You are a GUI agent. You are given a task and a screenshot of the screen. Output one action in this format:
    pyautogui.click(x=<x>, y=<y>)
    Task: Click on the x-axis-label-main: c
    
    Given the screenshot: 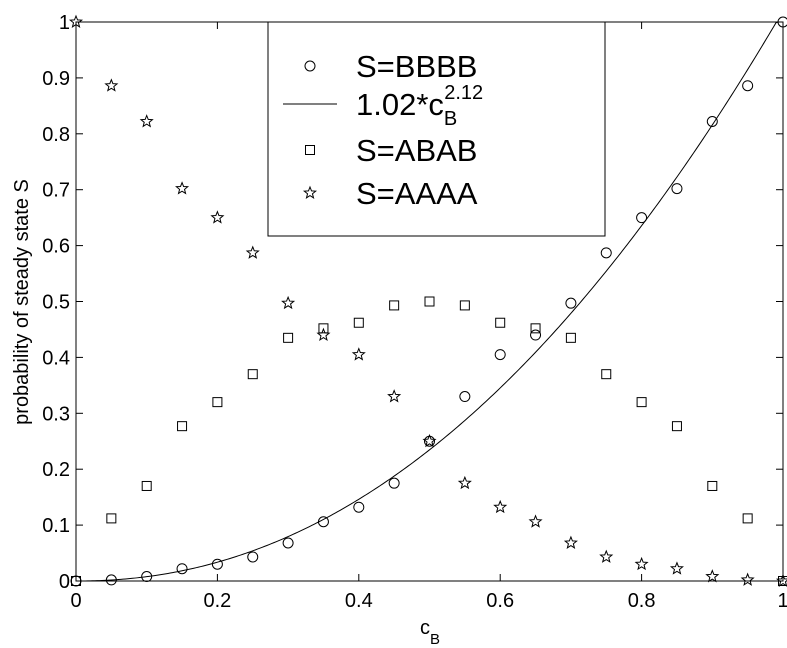 What is the action you would take?
    pyautogui.click(x=425, y=628)
    